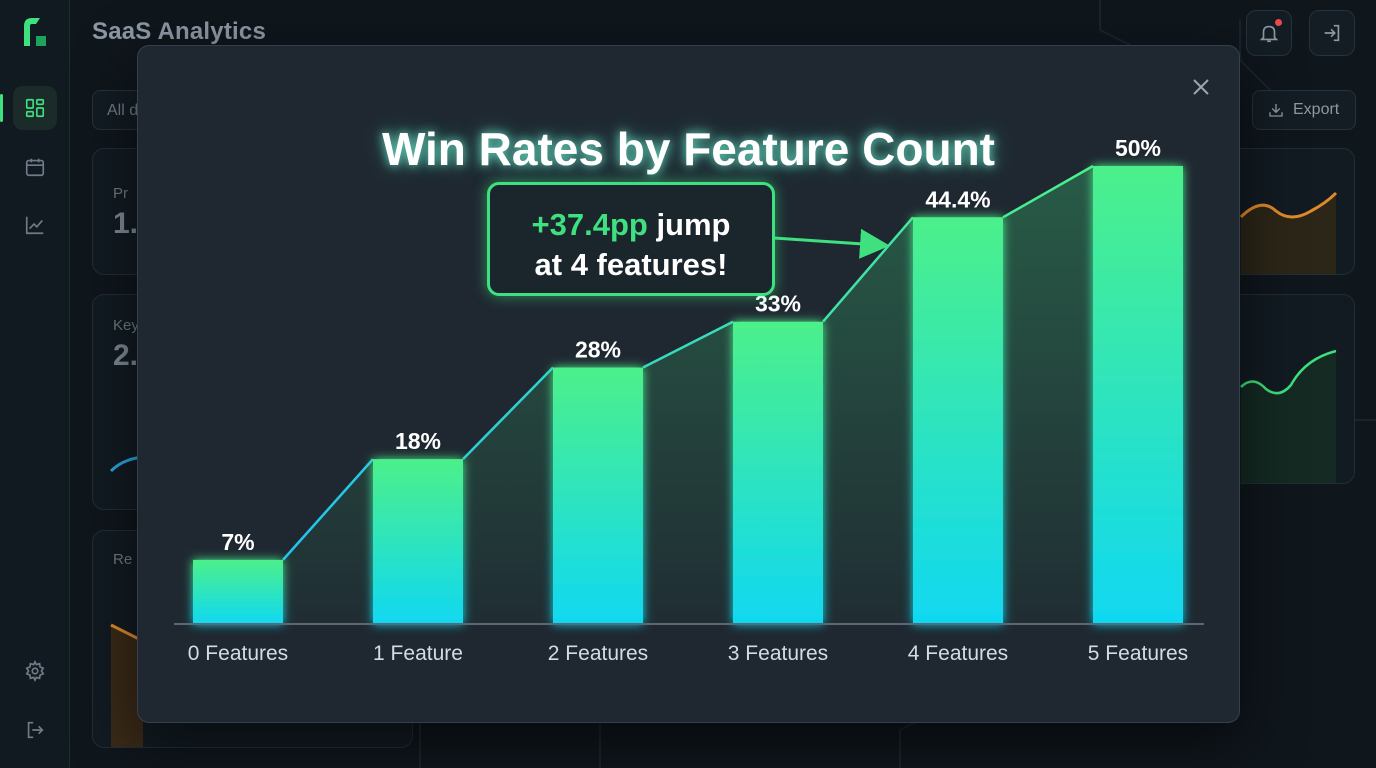  Describe the element at coordinates (589, 224) in the screenshot. I see `callout-highlight: +37.4pp` at that location.